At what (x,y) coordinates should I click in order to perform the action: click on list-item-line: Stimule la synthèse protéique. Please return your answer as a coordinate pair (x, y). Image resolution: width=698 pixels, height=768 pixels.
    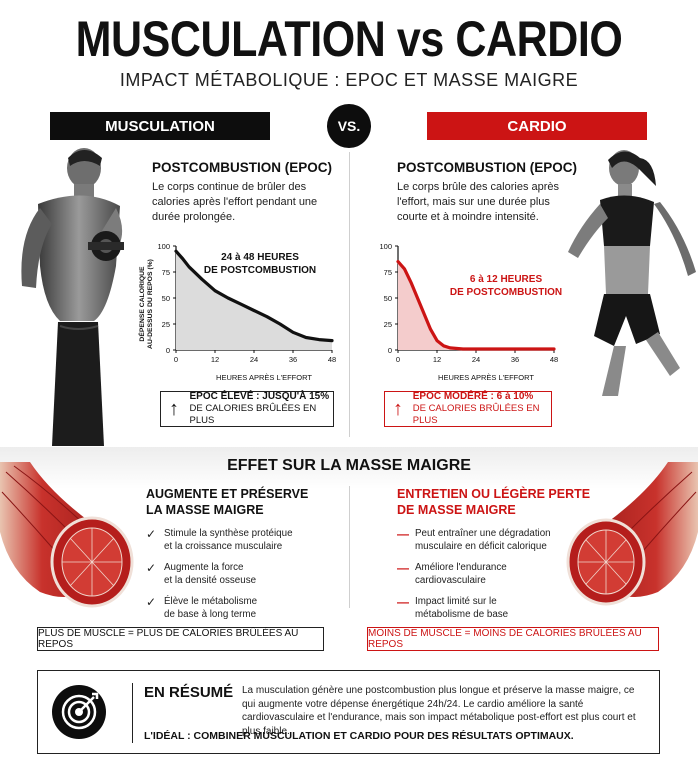
    Looking at the image, I should click on (228, 533).